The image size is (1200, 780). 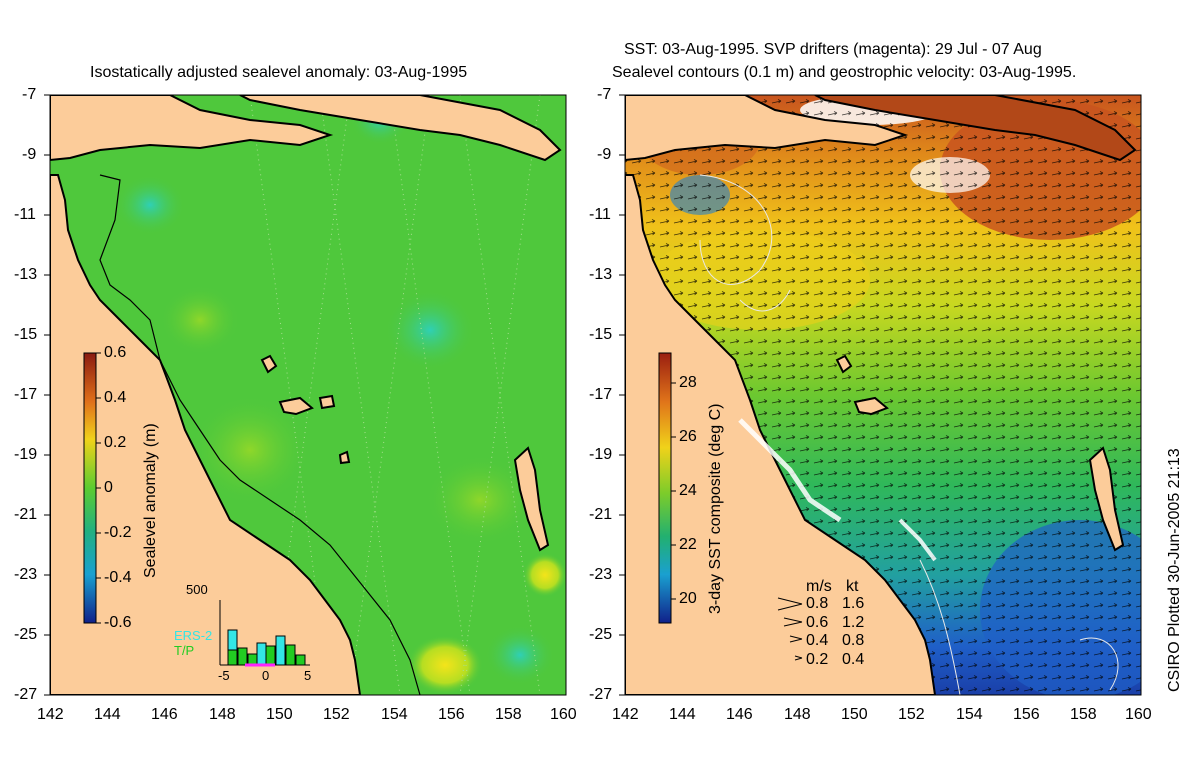 What do you see at coordinates (601, 574) in the screenshot?
I see `right-y-tick: -23` at bounding box center [601, 574].